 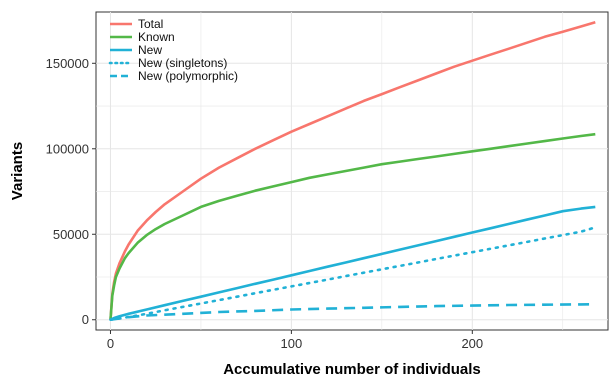 What do you see at coordinates (472, 343) in the screenshot?
I see `x-tick-label: 200` at bounding box center [472, 343].